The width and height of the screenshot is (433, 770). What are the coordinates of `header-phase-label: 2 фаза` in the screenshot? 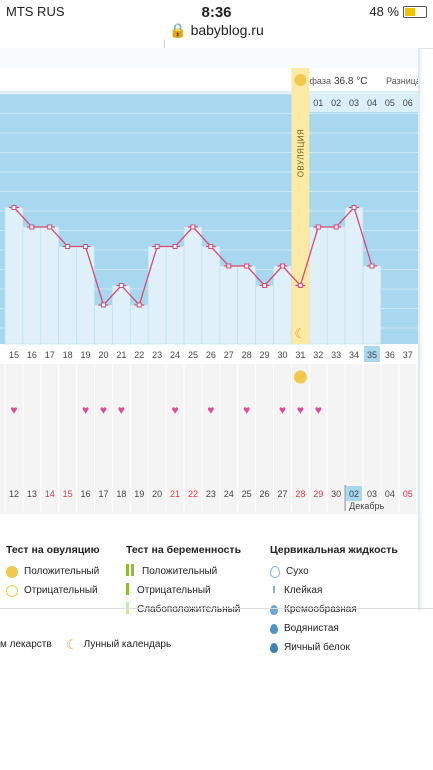 It's located at (316, 81).